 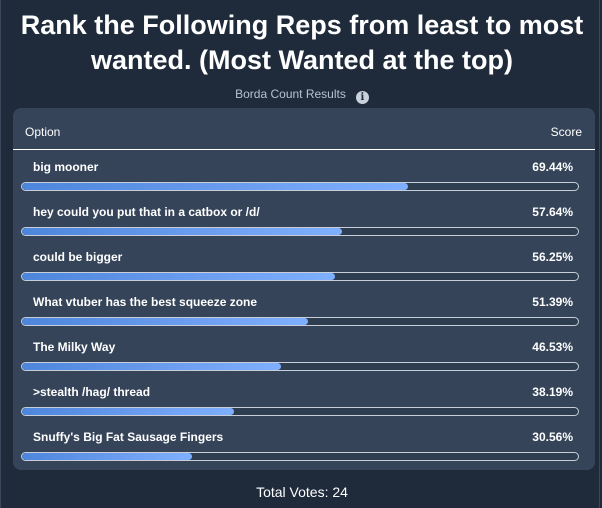 I want to click on info-icon: i, so click(x=362, y=97).